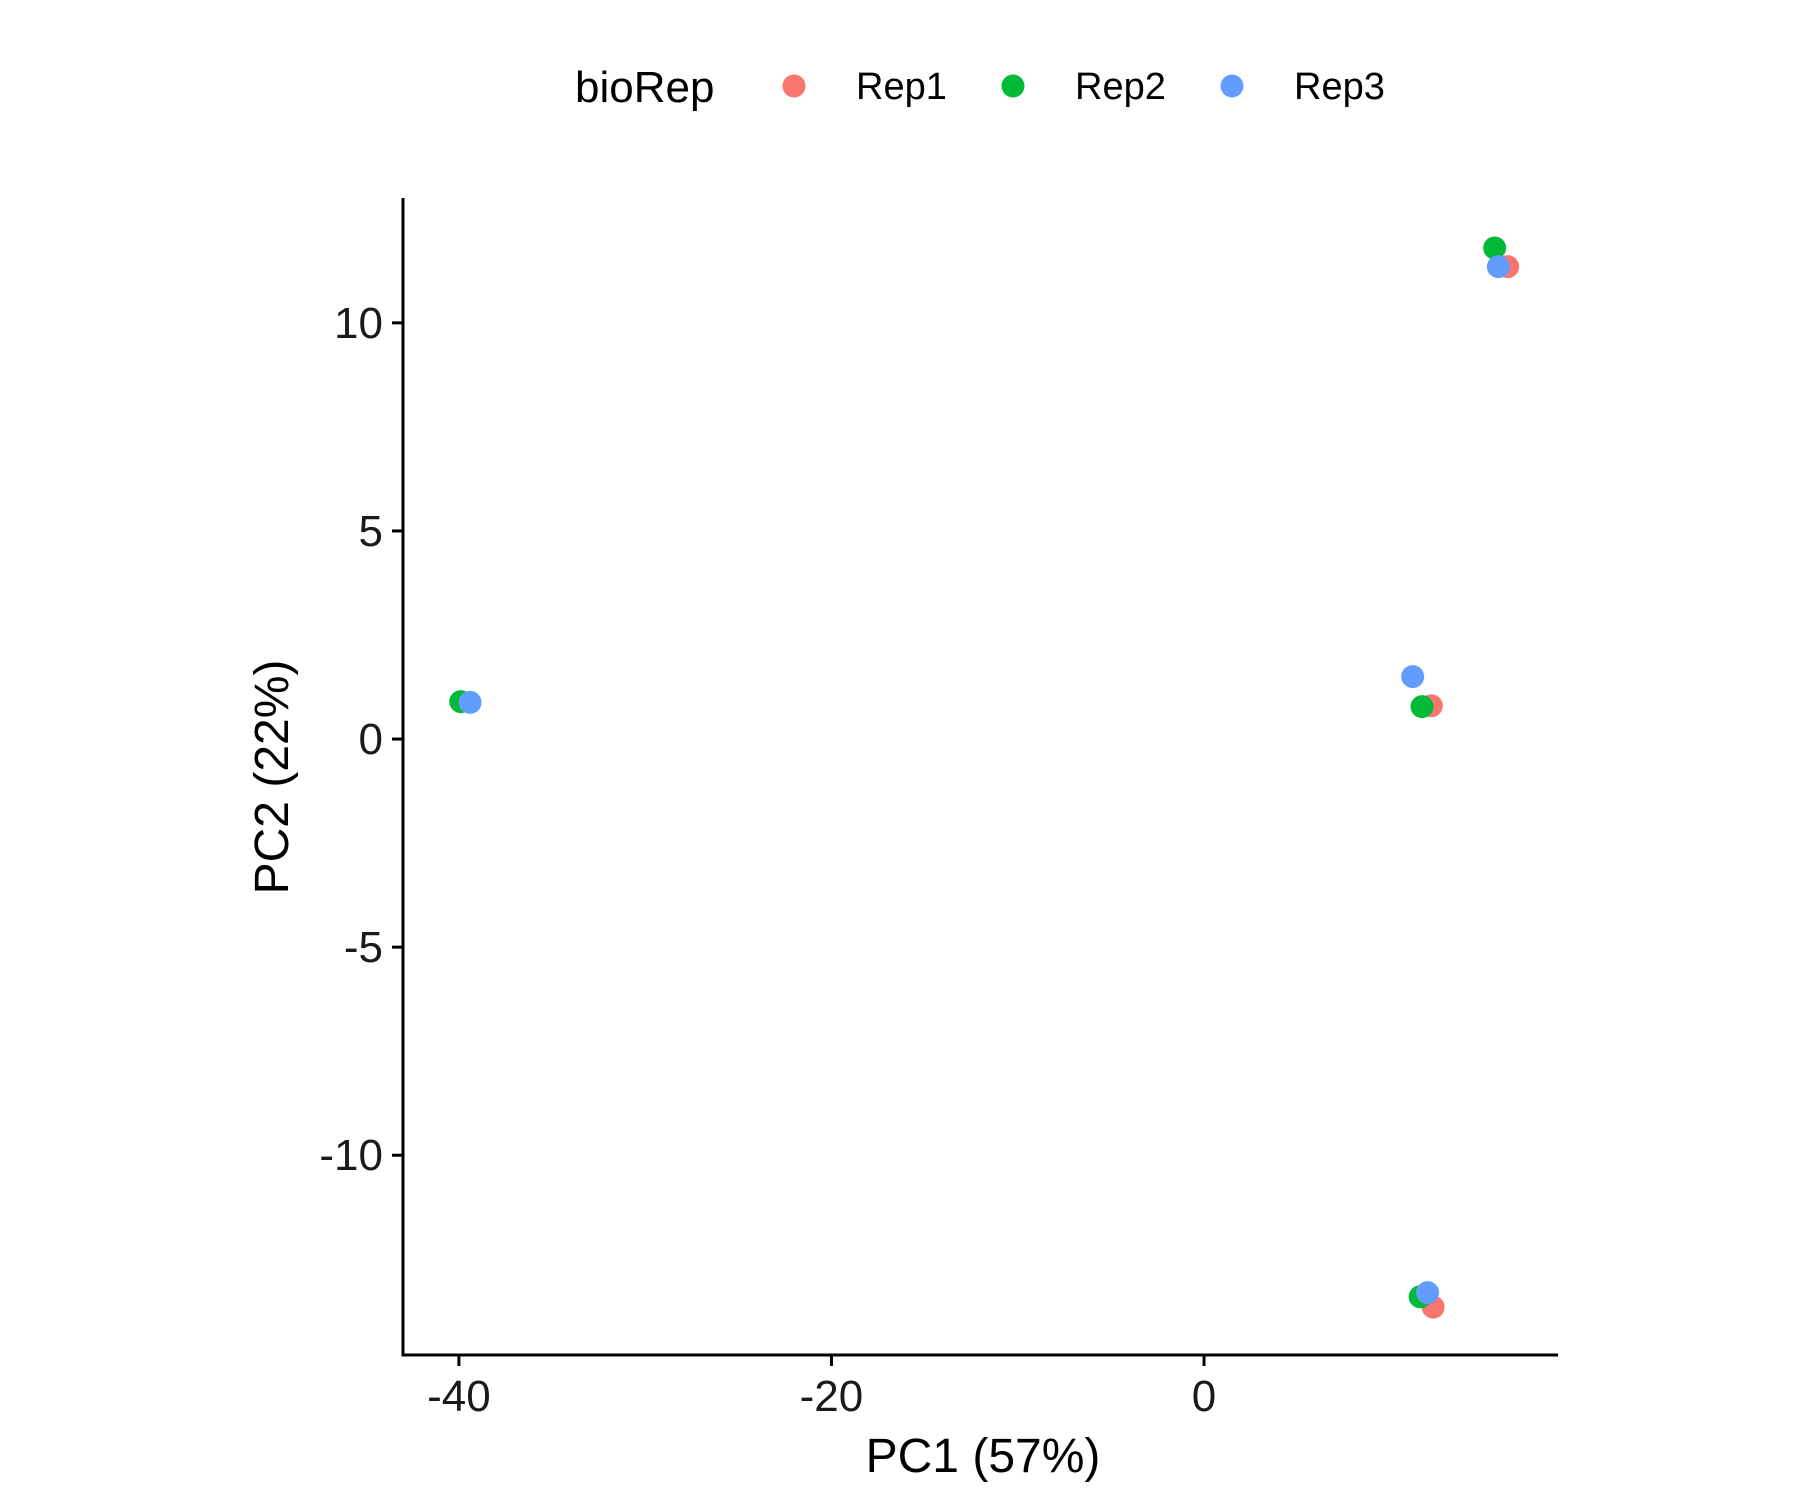 The height and width of the screenshot is (1500, 1800). What do you see at coordinates (351, 1155) in the screenshot?
I see `y-tick-label: -10` at bounding box center [351, 1155].